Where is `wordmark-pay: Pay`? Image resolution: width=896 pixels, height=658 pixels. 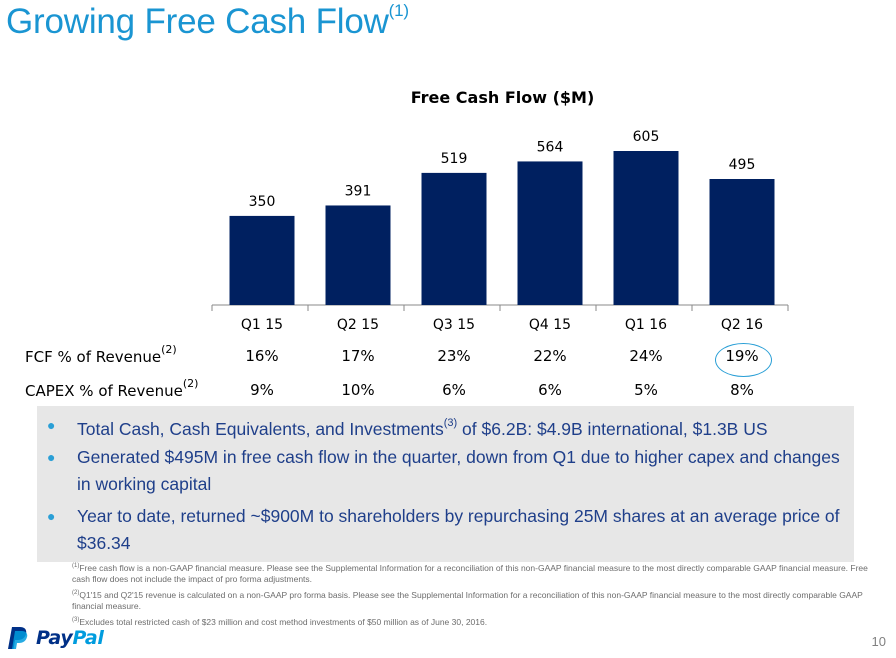 wordmark-pay: Pay is located at coordinates (54, 638).